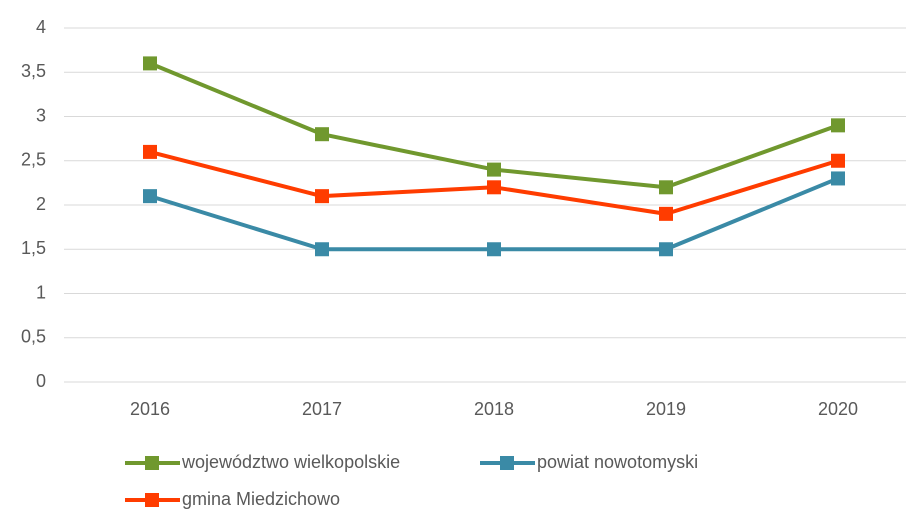  What do you see at coordinates (41, 27) in the screenshot?
I see `y-tick-label: 4` at bounding box center [41, 27].